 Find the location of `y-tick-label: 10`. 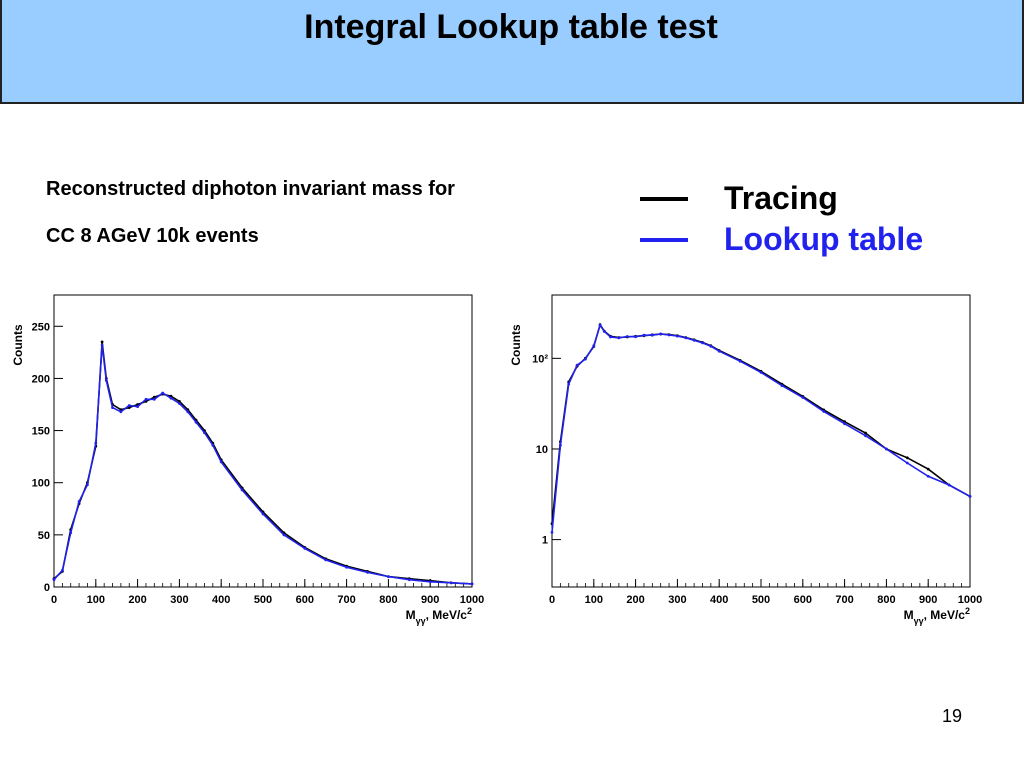

y-tick-label: 10 is located at coordinates (542, 450).